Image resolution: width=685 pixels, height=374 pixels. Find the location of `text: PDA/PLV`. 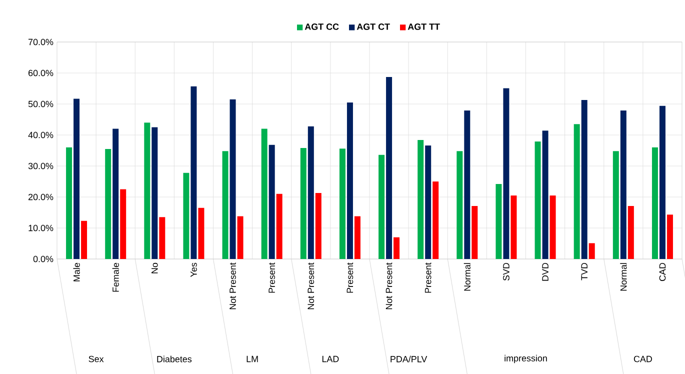

text: PDA/PLV is located at coordinates (409, 359).